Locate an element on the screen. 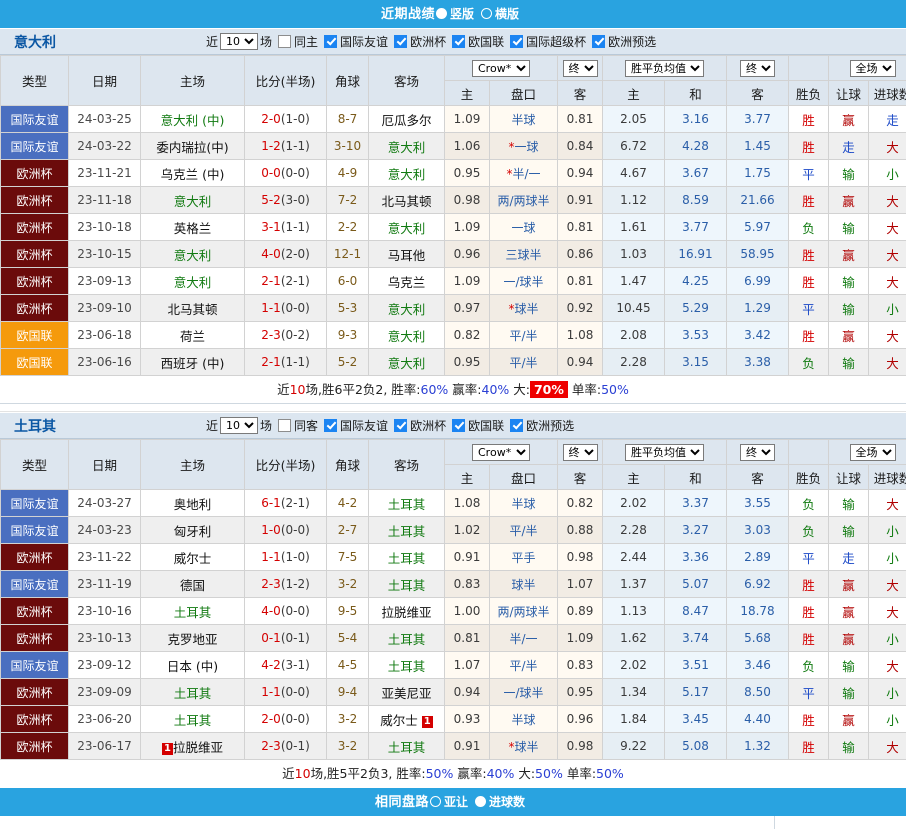 The height and width of the screenshot is (829, 906). radio-horizontal-layout is located at coordinates (486, 13).